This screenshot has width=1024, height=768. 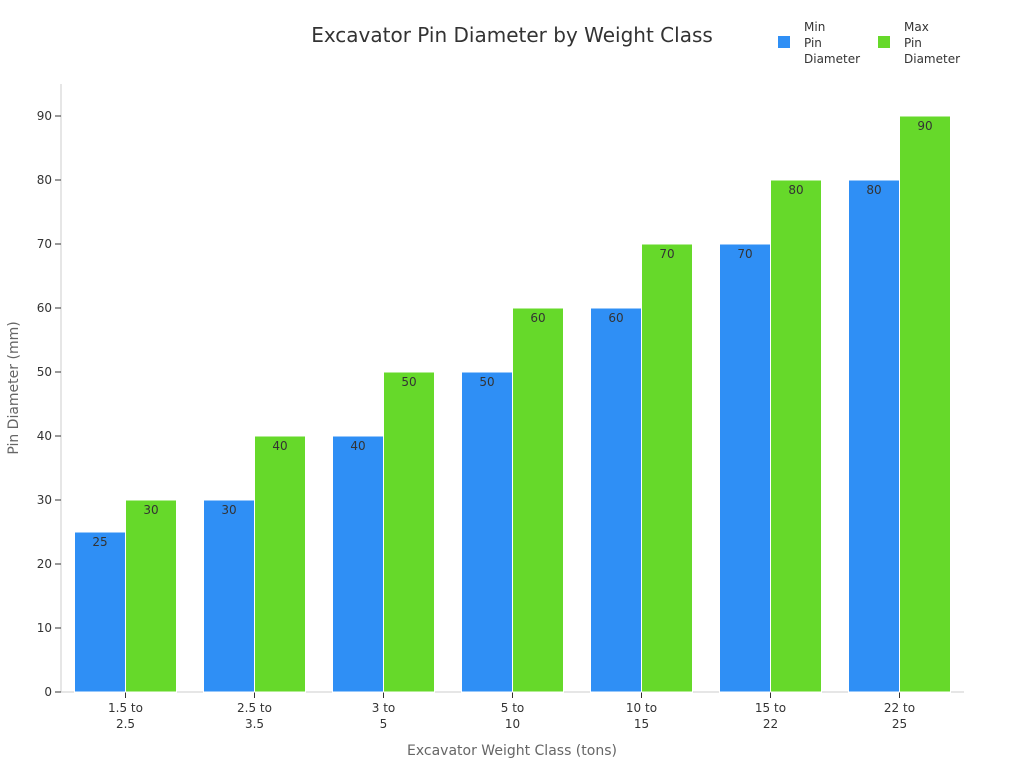 I want to click on x-tick-label: 15 to, so click(x=770, y=708).